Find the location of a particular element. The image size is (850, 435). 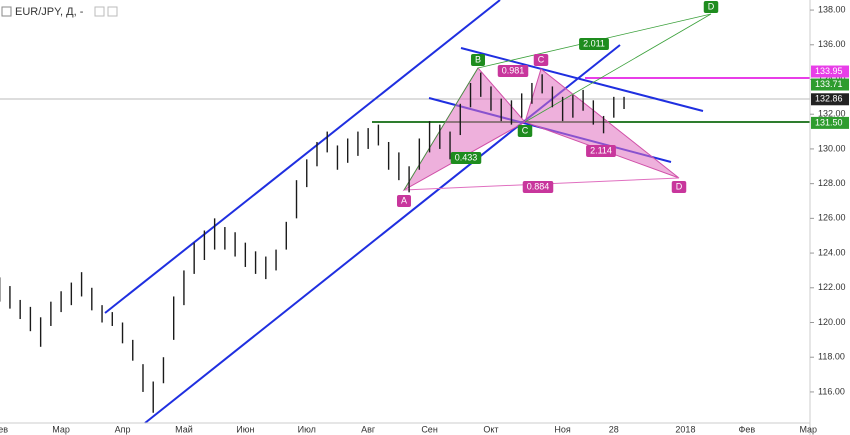

price-tag-label: 131.50 is located at coordinates (829, 122).